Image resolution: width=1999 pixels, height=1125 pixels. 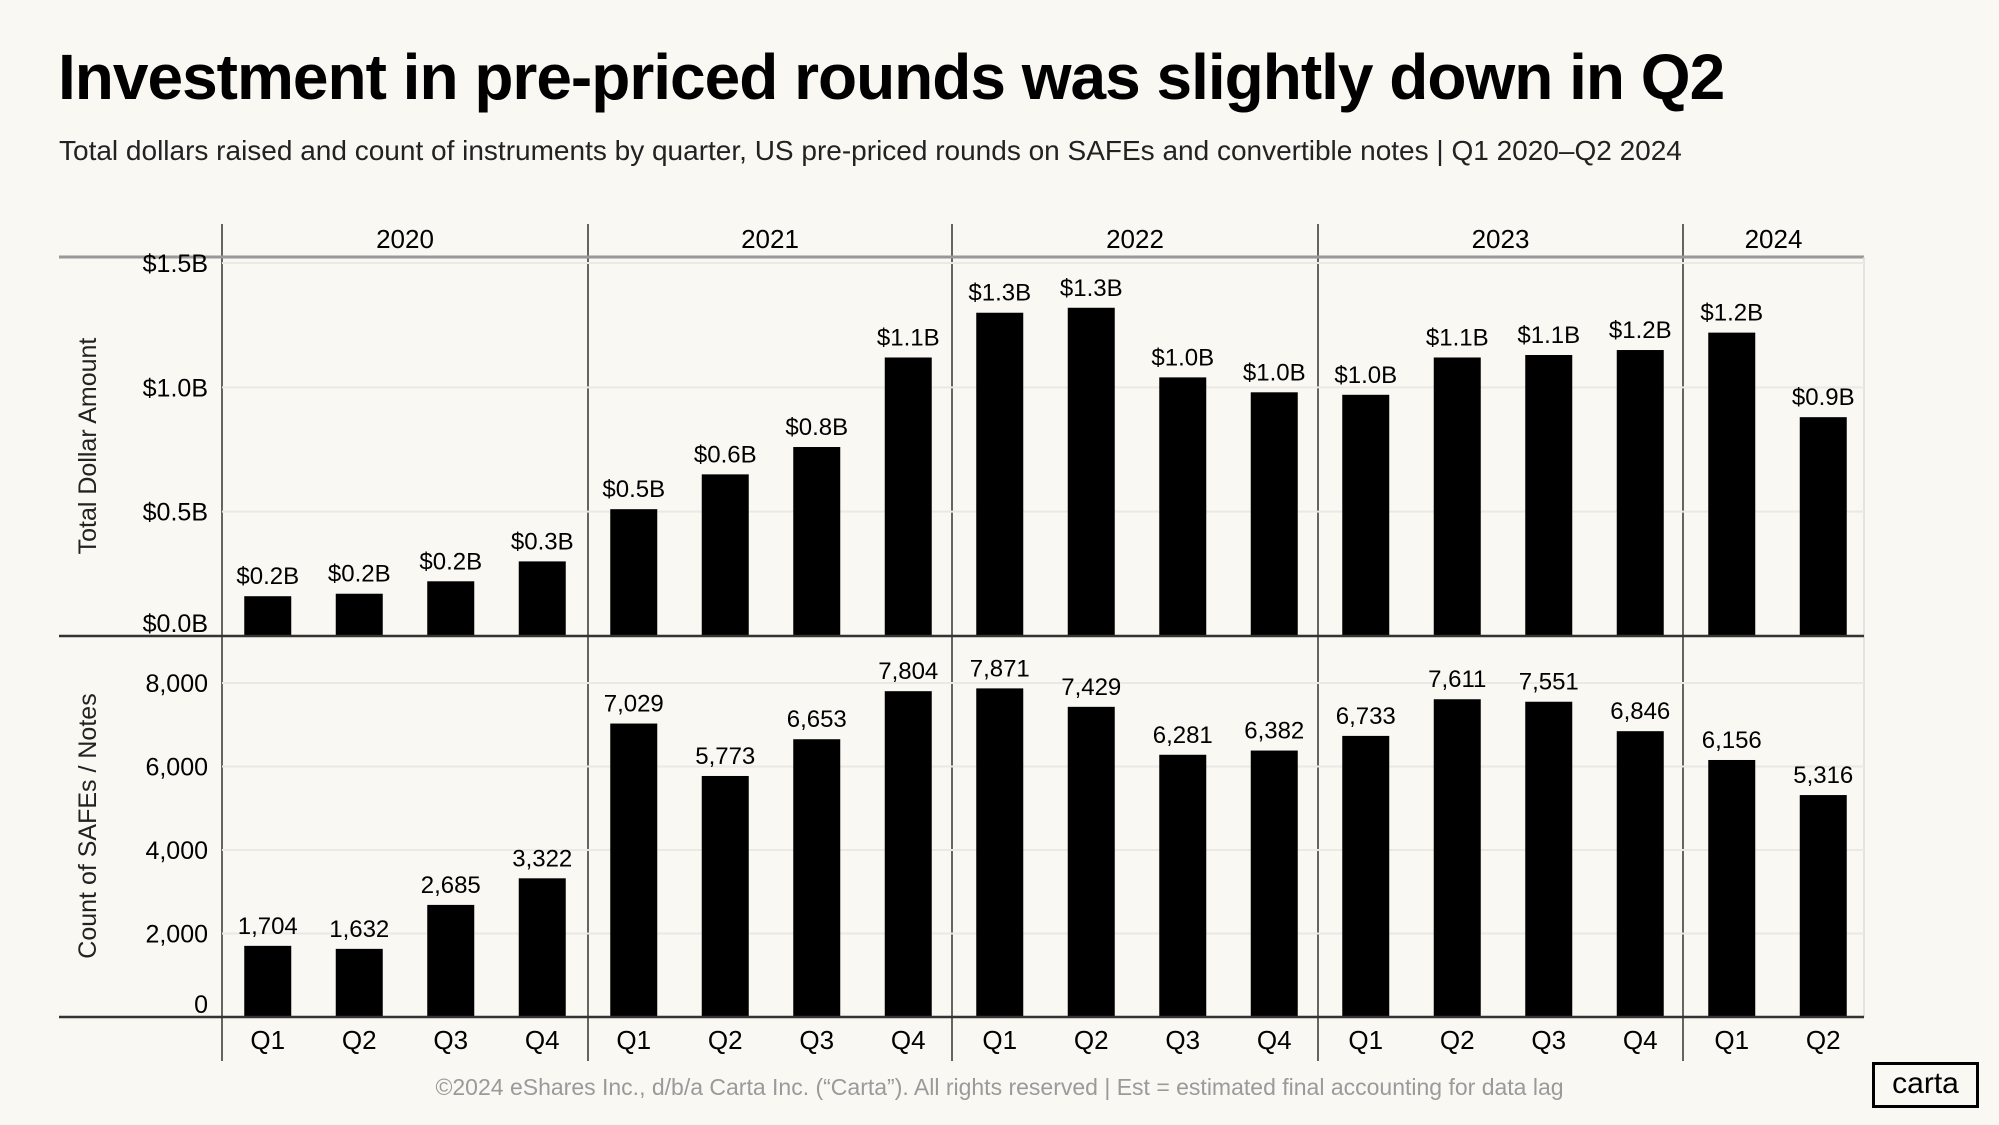 I want to click on data-label: 7,429, so click(x=1091, y=687).